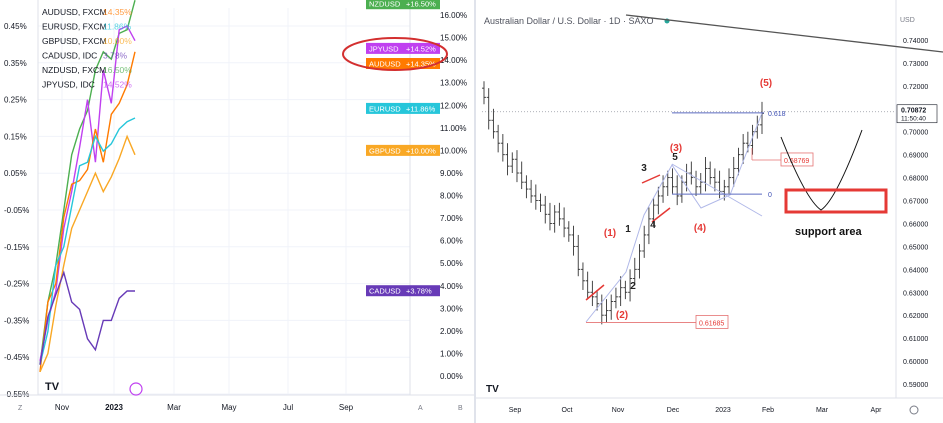 This screenshot has width=943, height=423. What do you see at coordinates (453, 38) in the screenshot?
I see `right-axis-tick-label: 15.00%` at bounding box center [453, 38].